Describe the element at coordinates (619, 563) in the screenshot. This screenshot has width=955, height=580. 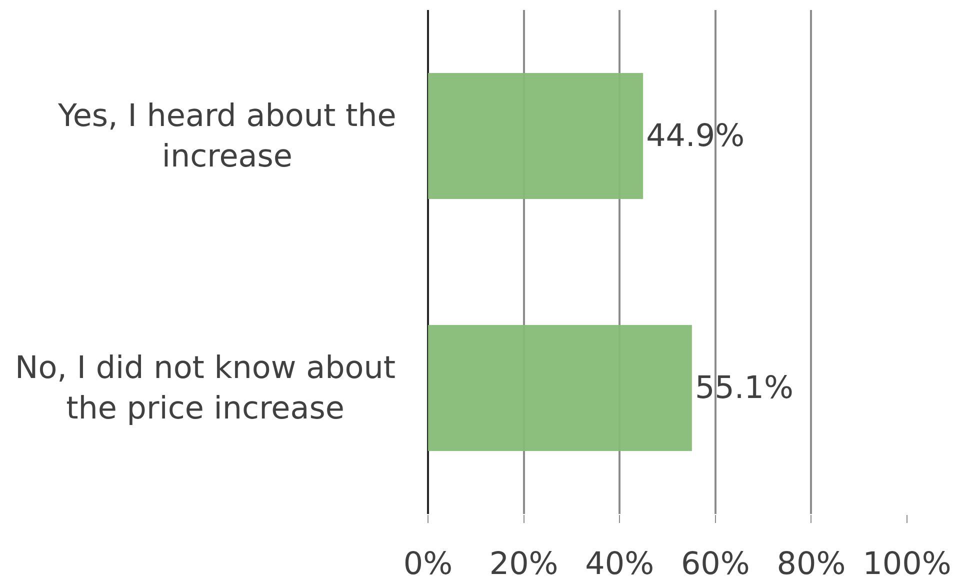
I see `x-tick-label: 40%` at that location.